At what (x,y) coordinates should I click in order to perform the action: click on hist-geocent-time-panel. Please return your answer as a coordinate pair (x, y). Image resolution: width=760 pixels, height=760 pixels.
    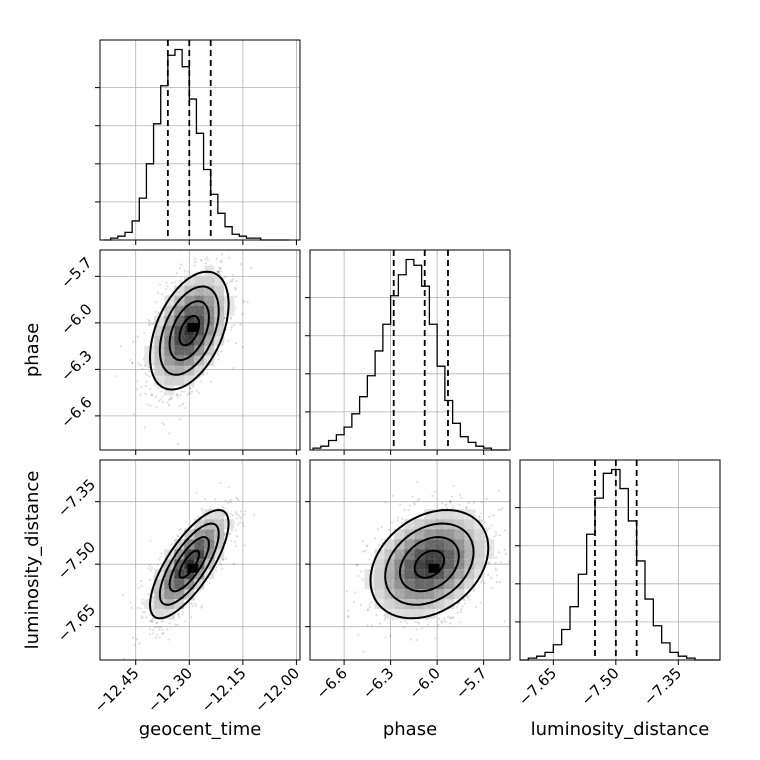
    Looking at the image, I should click on (198, 142).